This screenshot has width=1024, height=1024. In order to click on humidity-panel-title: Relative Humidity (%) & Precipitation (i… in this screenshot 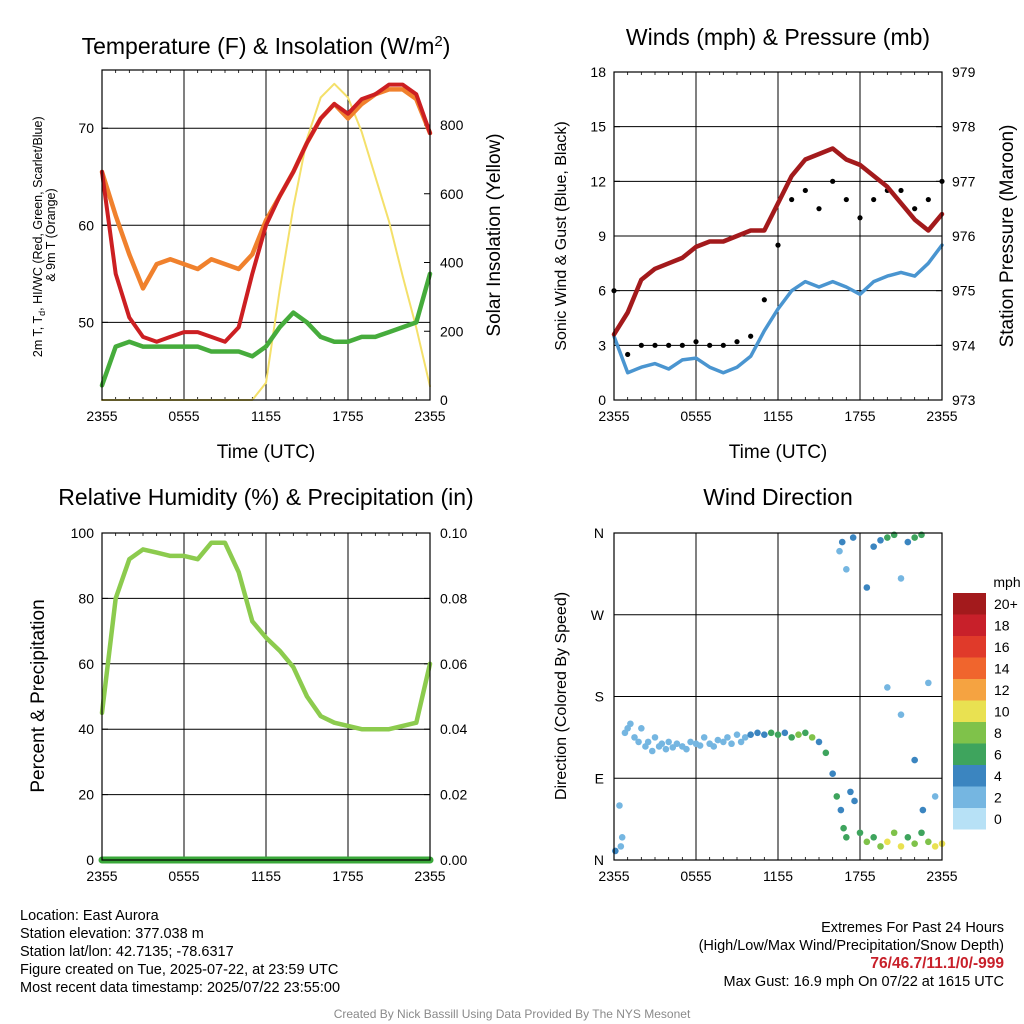, I will do `click(265, 497)`.